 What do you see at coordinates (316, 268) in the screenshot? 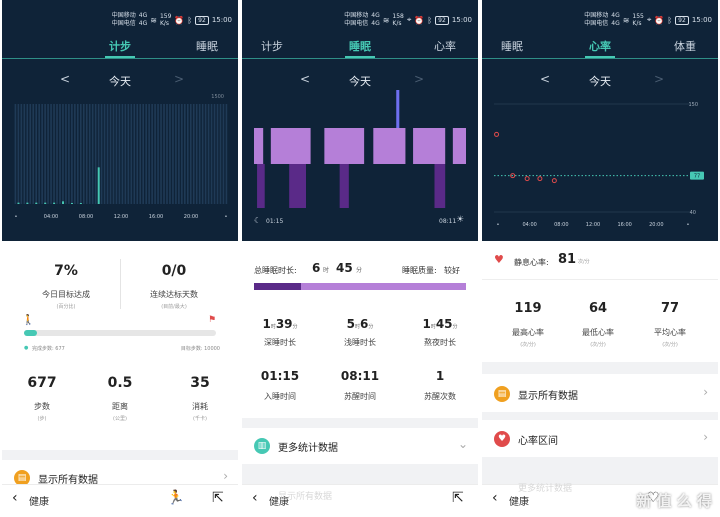
I see `total-sleep-hours: 6` at bounding box center [316, 268].